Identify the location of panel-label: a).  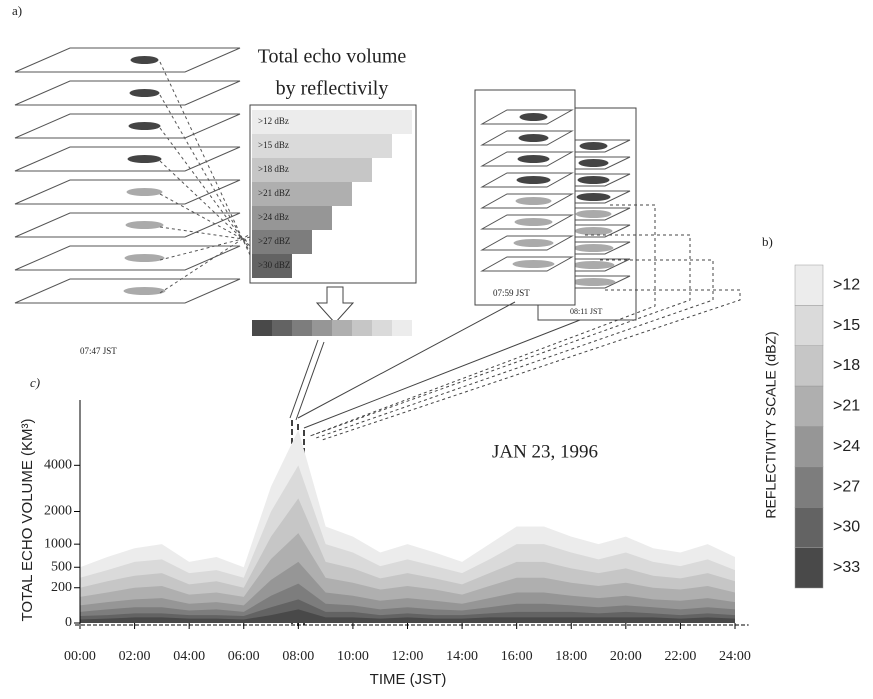
(17, 10).